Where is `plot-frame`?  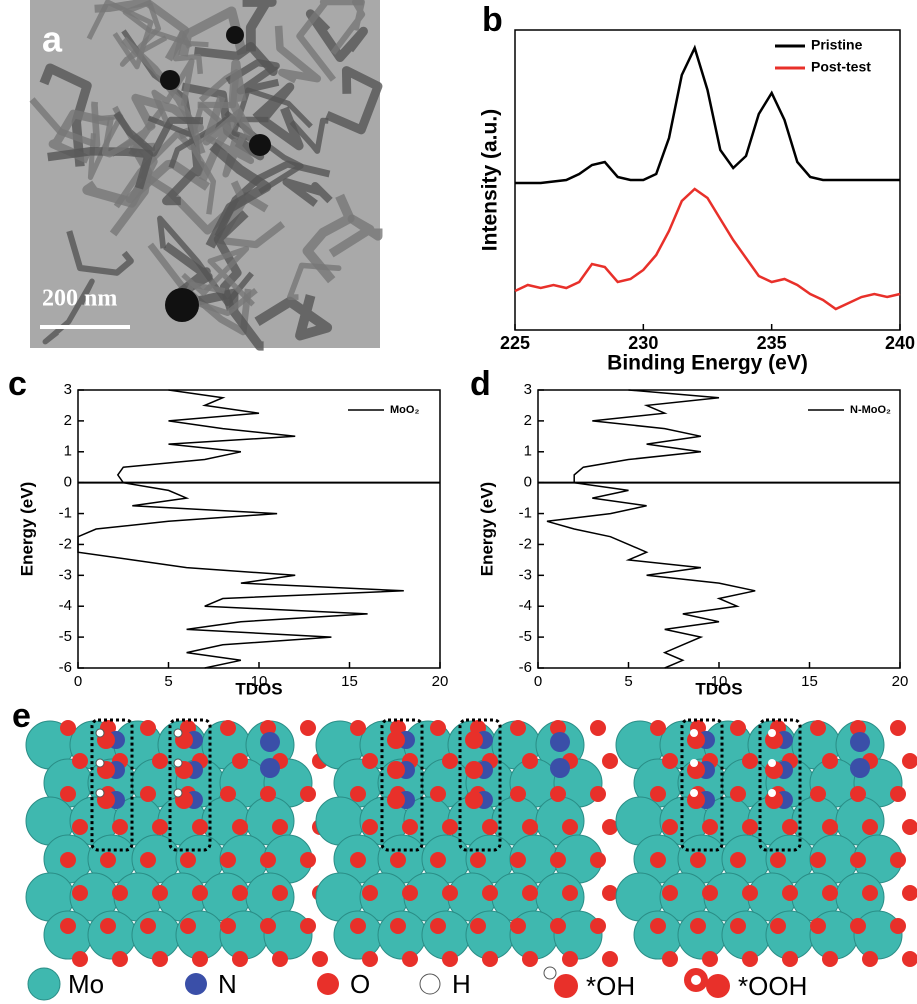
plot-frame is located at coordinates (719, 529).